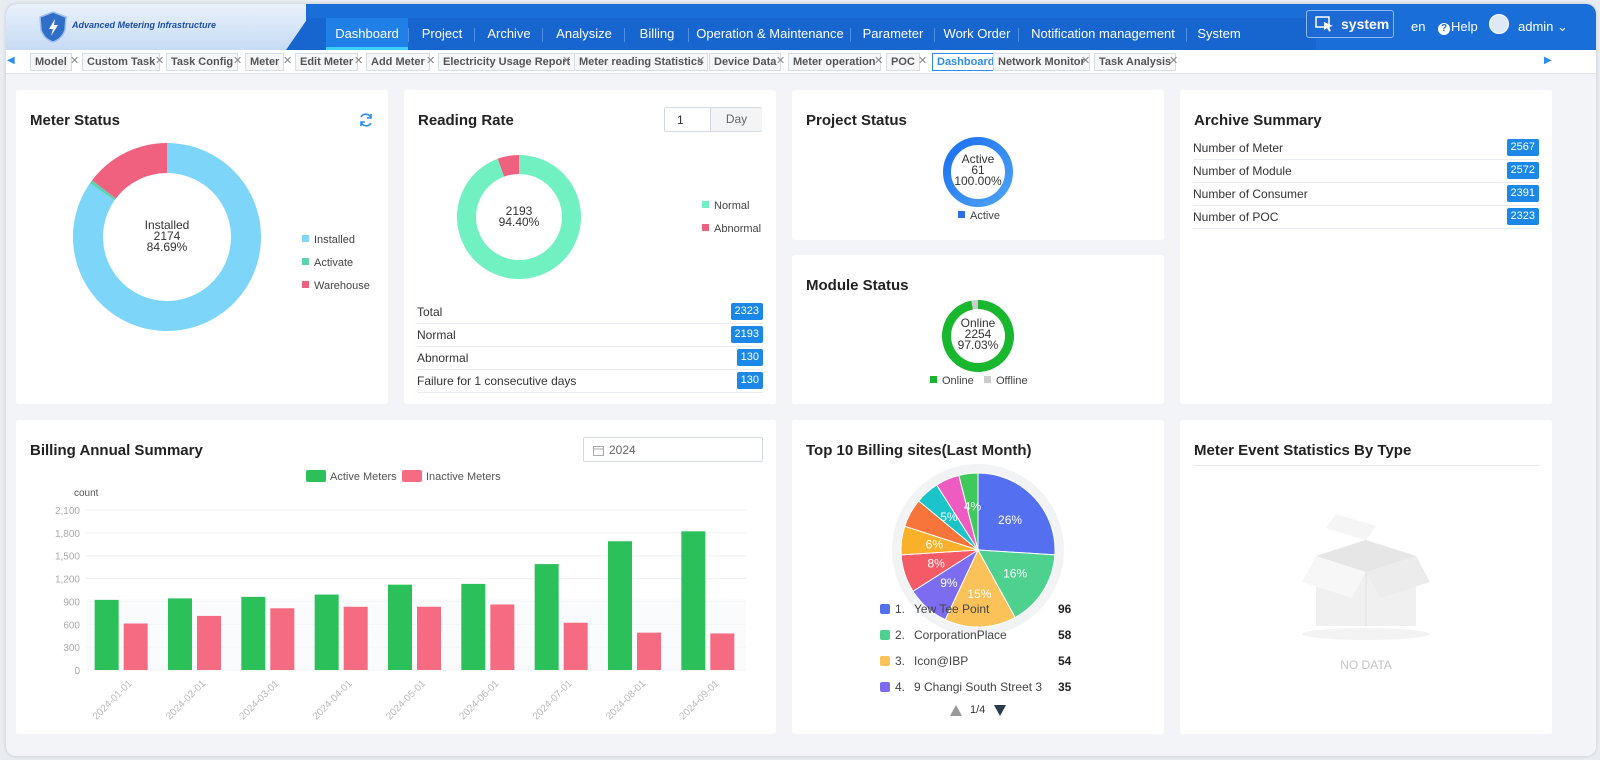  Describe the element at coordinates (167, 235) in the screenshot. I see `donut-center-text: Installed 2174 84.69%` at that location.